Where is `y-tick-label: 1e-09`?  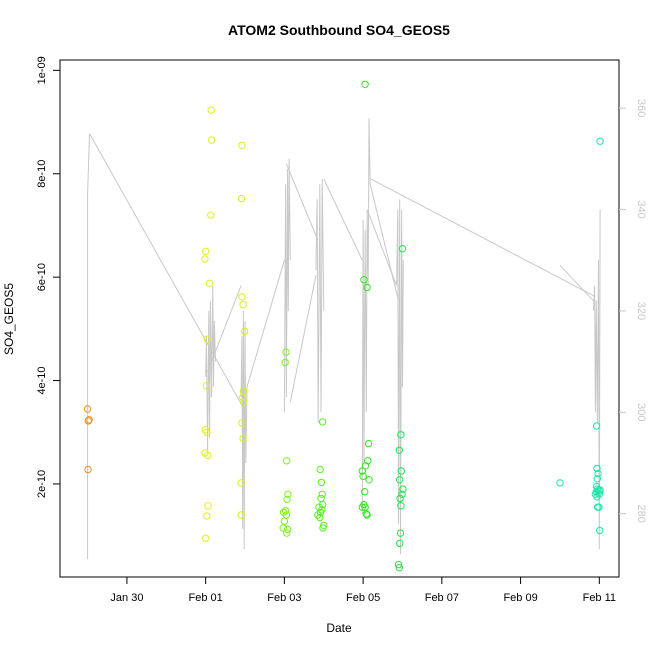 y-tick-label: 1e-09 is located at coordinates (42, 70).